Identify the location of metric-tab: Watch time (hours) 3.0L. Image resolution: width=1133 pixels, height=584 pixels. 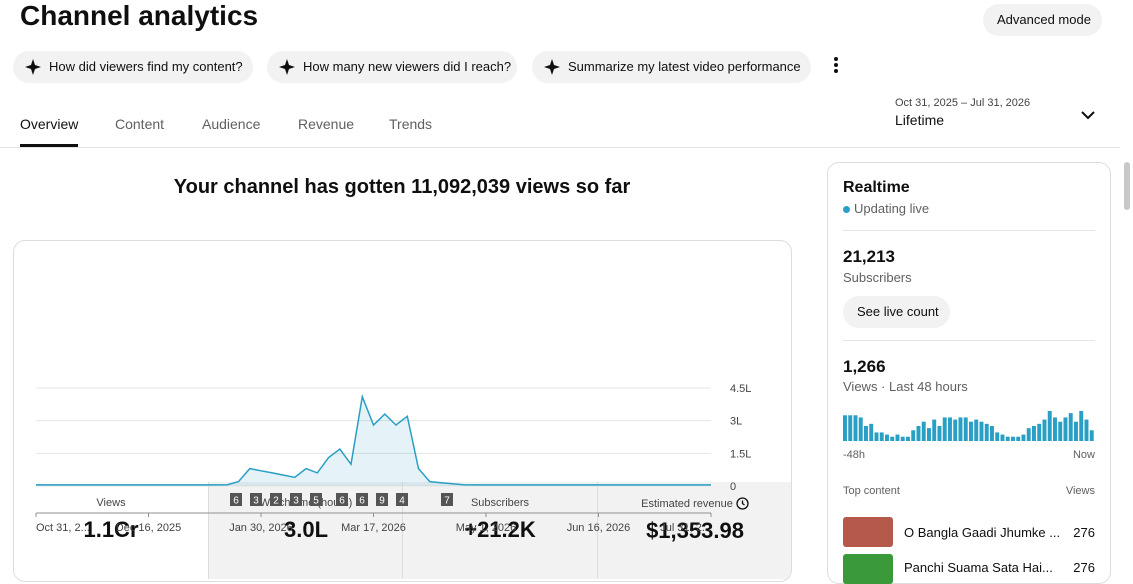
(305, 530).